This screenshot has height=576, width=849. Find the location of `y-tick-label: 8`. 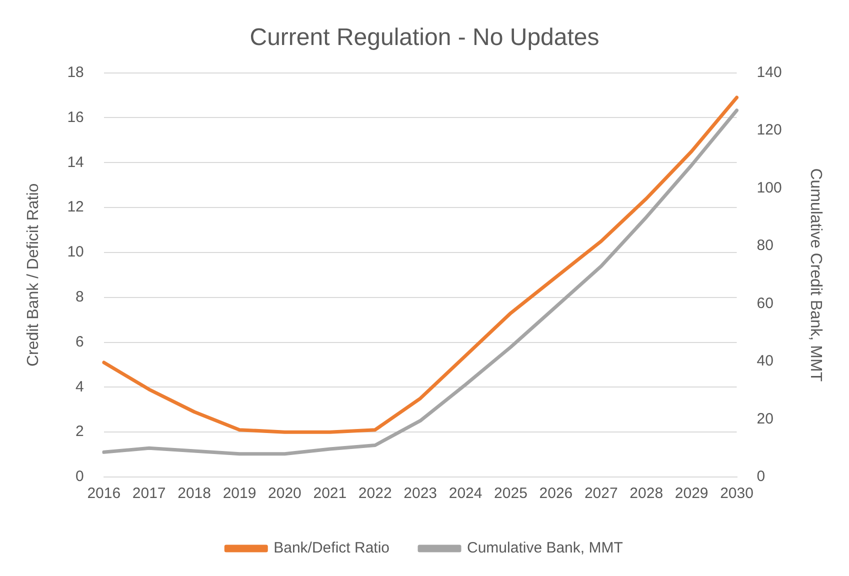

y-tick-label: 8 is located at coordinates (80, 297).